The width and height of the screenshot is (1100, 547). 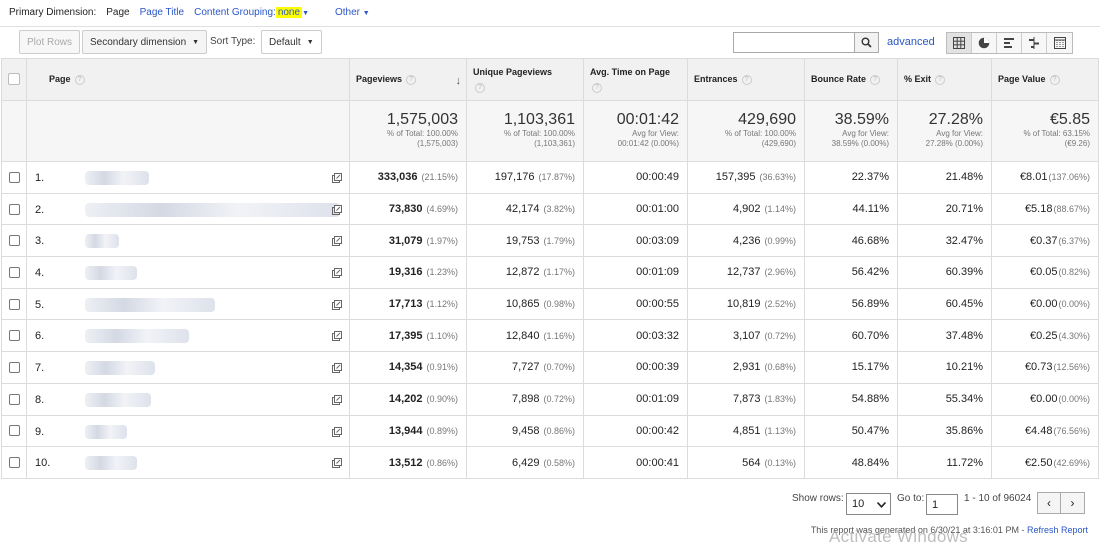 What do you see at coordinates (944, 79) in the screenshot?
I see `column-header-exit: % Exit?` at bounding box center [944, 79].